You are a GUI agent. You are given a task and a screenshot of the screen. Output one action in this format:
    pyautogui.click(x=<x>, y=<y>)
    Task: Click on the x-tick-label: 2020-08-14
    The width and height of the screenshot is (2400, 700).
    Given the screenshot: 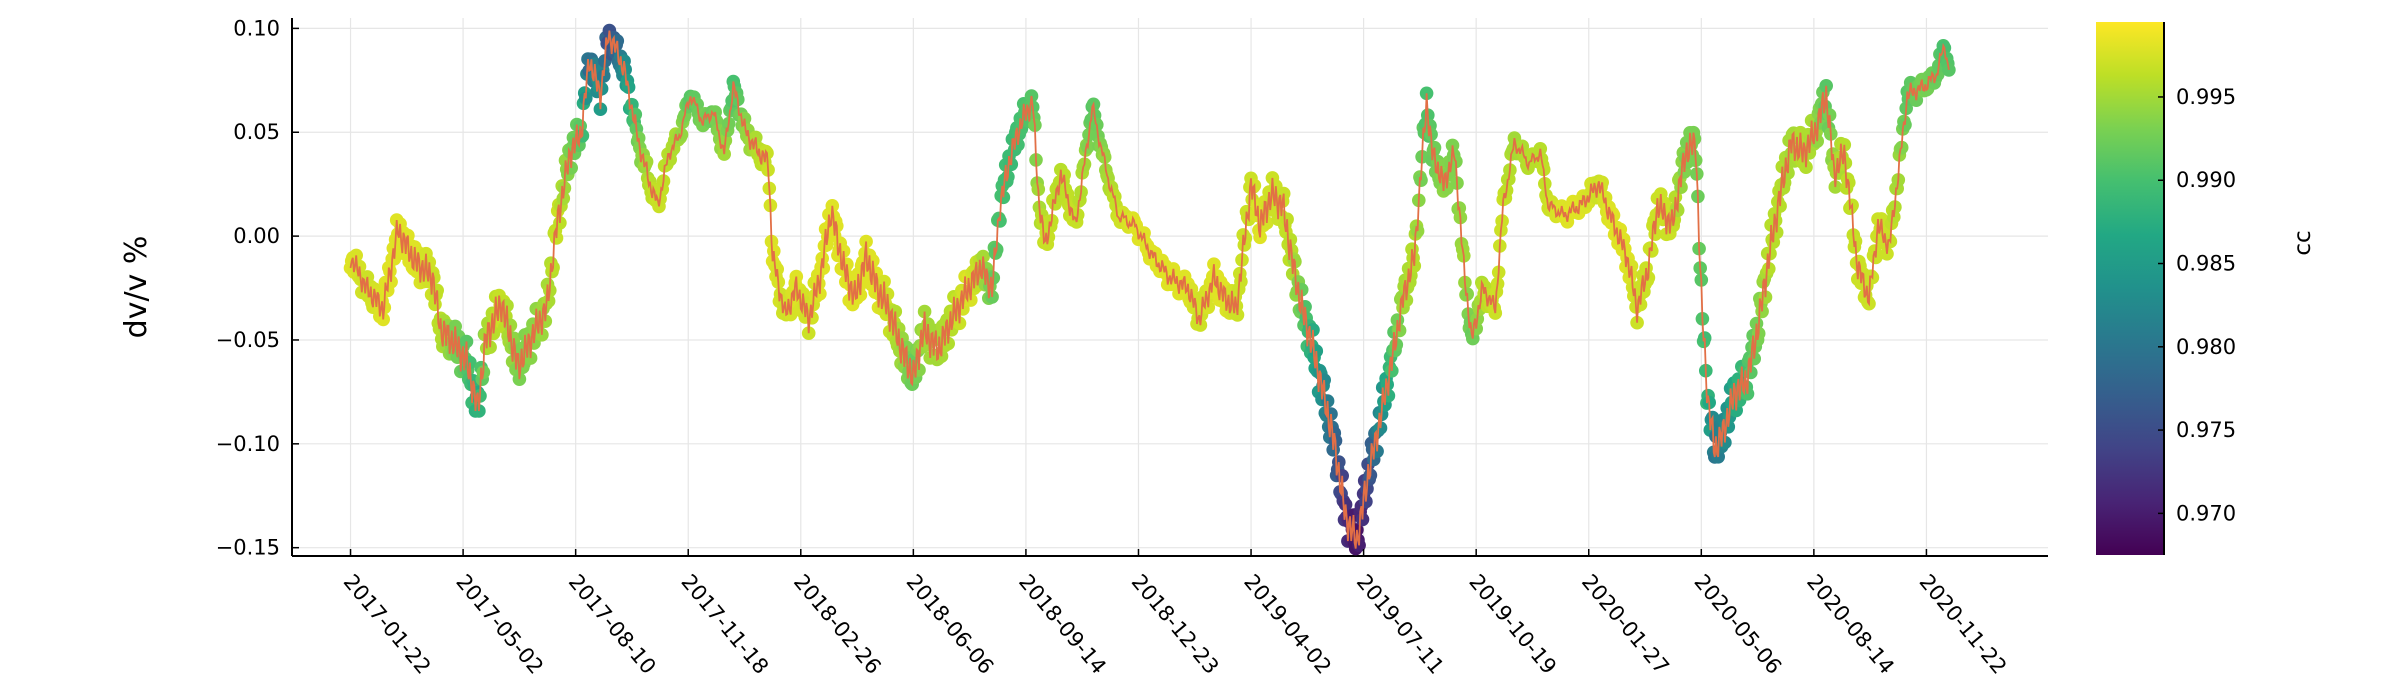 What is the action you would take?
    pyautogui.click(x=1850, y=624)
    